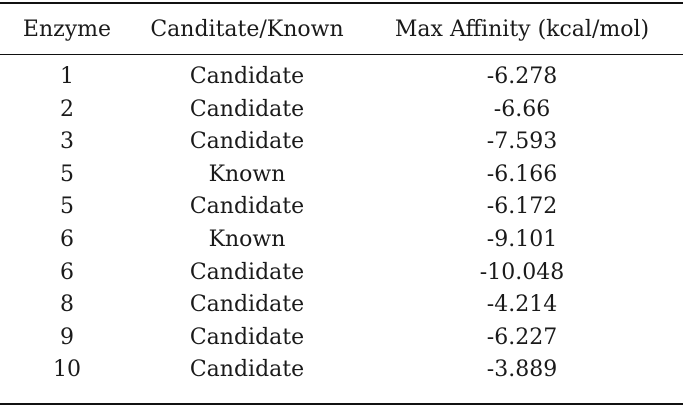 The image size is (683, 408). Describe the element at coordinates (341, 404) in the screenshot. I see `bottom-rule` at that location.